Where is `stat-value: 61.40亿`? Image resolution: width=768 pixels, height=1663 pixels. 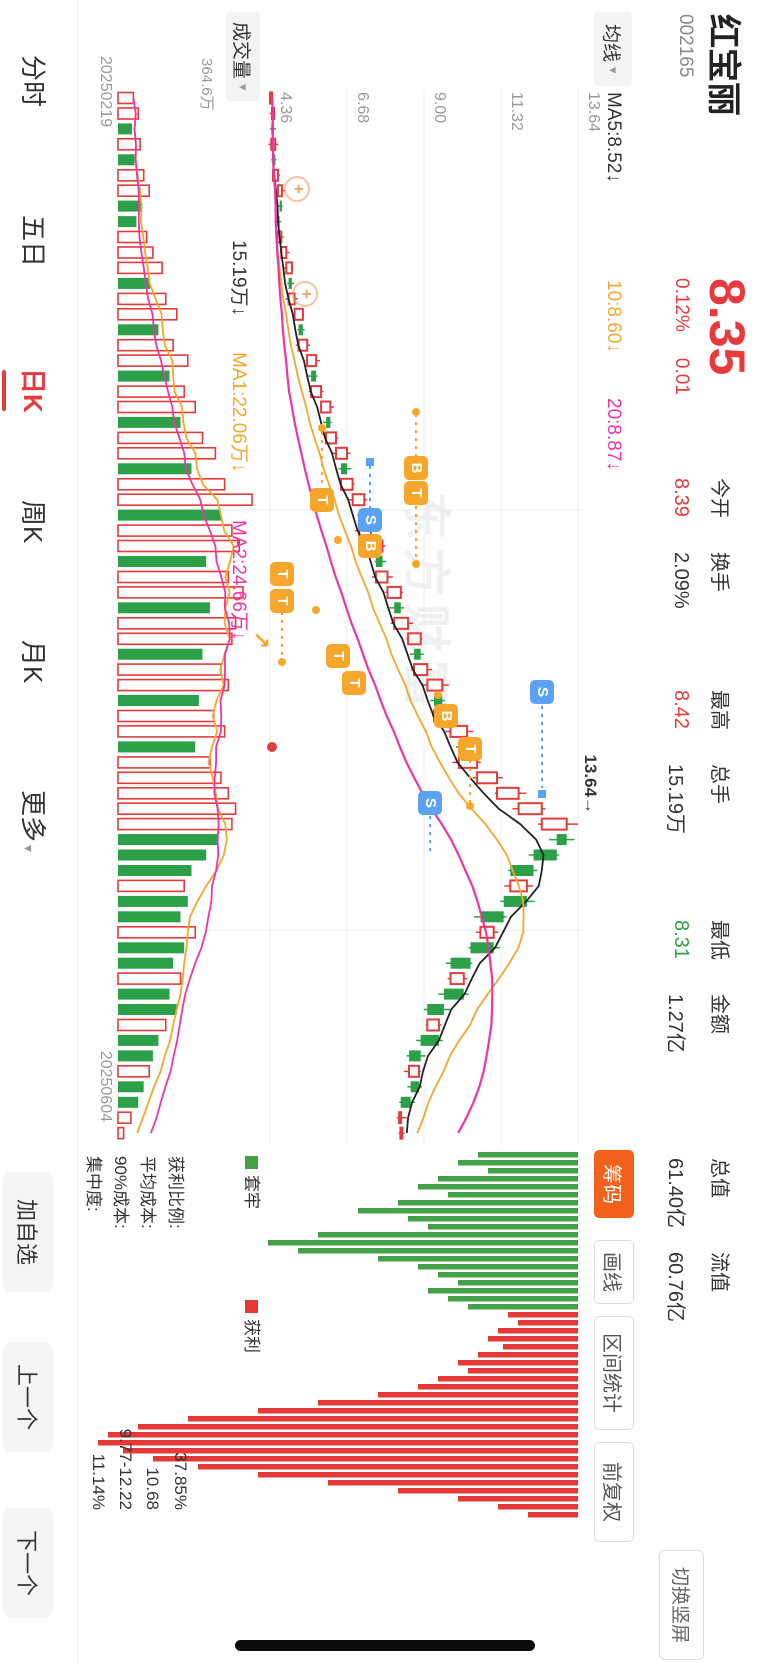 stat-value: 61.40亿 is located at coordinates (675, 1193).